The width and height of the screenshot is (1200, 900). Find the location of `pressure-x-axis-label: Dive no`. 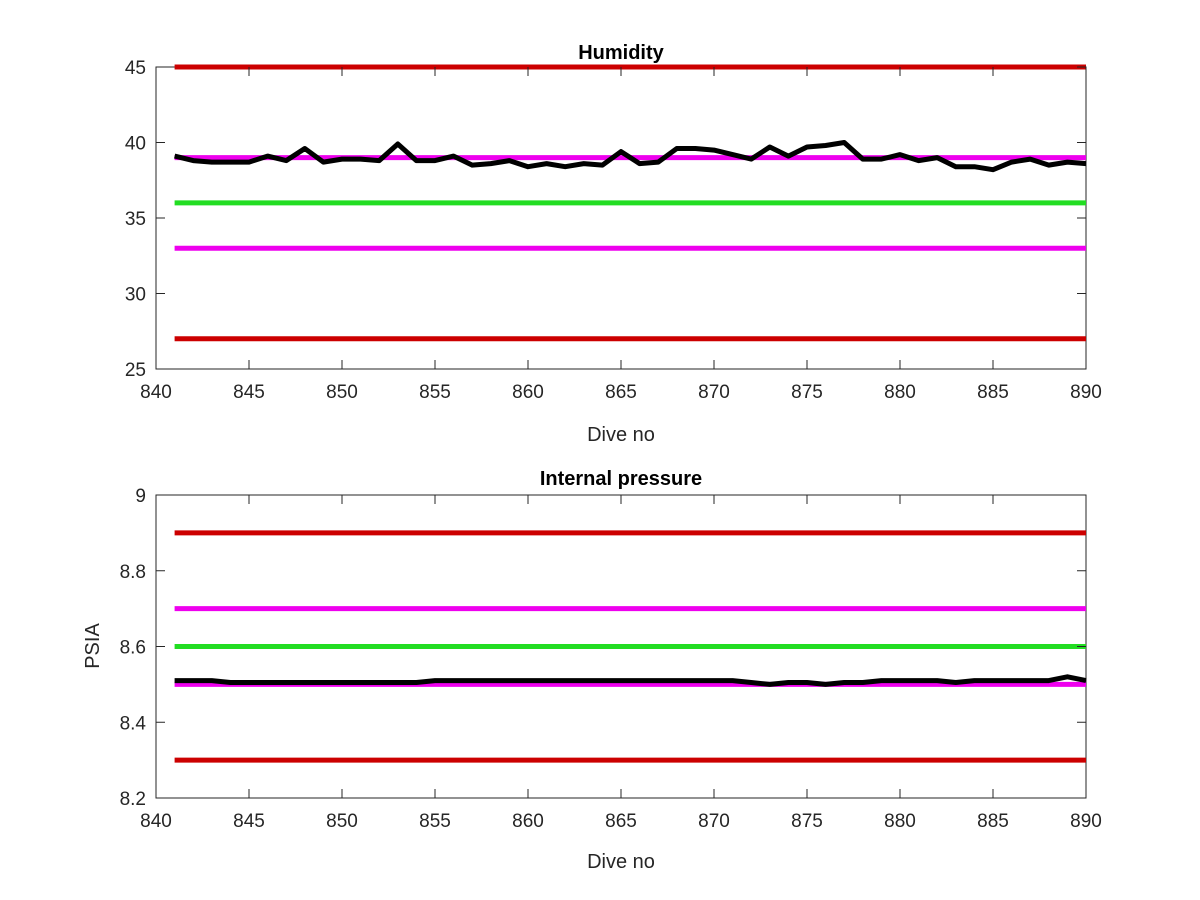

pressure-x-axis-label: Dive no is located at coordinates (621, 862).